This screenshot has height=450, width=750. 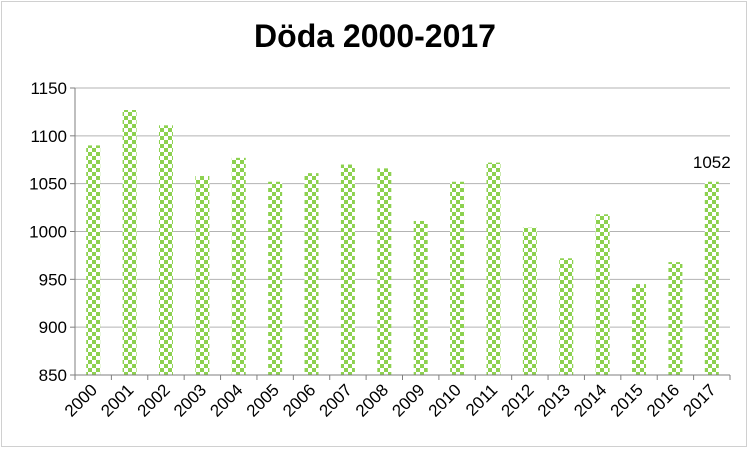 What do you see at coordinates (53, 279) in the screenshot?
I see `y-tick-label: 950` at bounding box center [53, 279].